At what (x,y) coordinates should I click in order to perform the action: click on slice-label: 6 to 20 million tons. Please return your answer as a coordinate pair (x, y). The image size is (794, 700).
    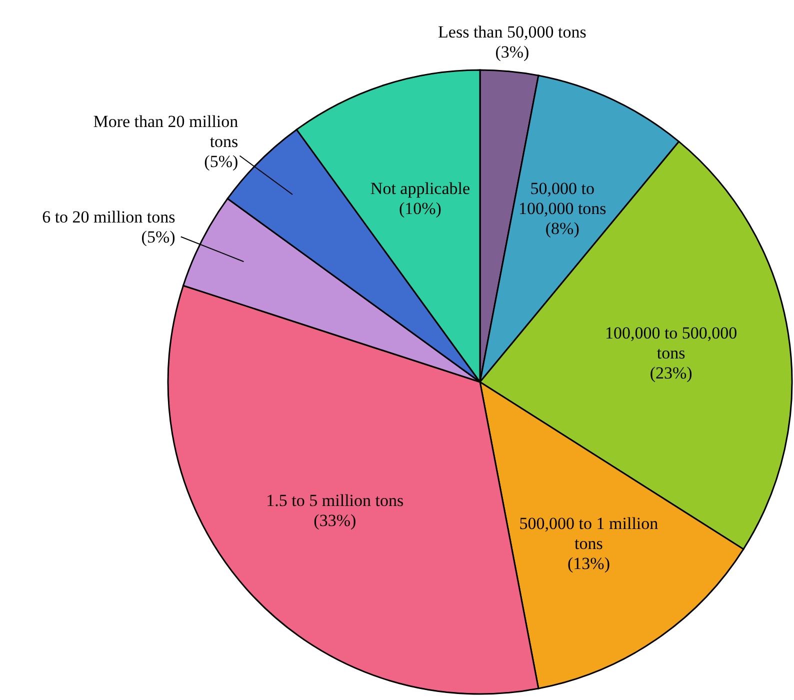
    Looking at the image, I should click on (109, 217).